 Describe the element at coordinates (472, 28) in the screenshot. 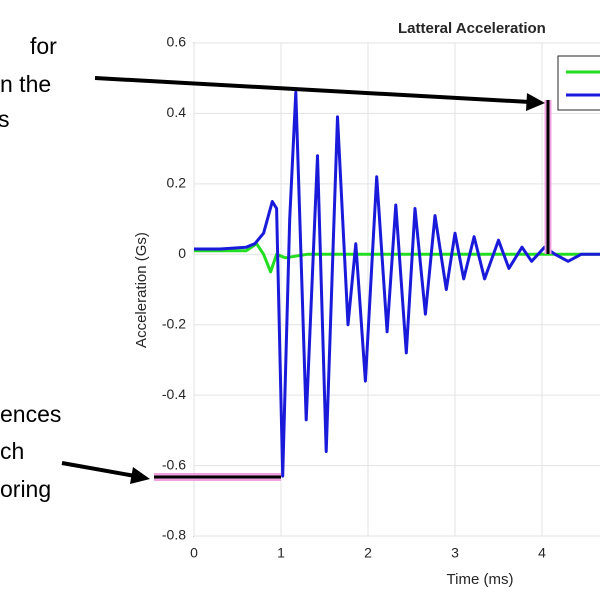

I see `chart-title: Latteral Acceleration` at that location.